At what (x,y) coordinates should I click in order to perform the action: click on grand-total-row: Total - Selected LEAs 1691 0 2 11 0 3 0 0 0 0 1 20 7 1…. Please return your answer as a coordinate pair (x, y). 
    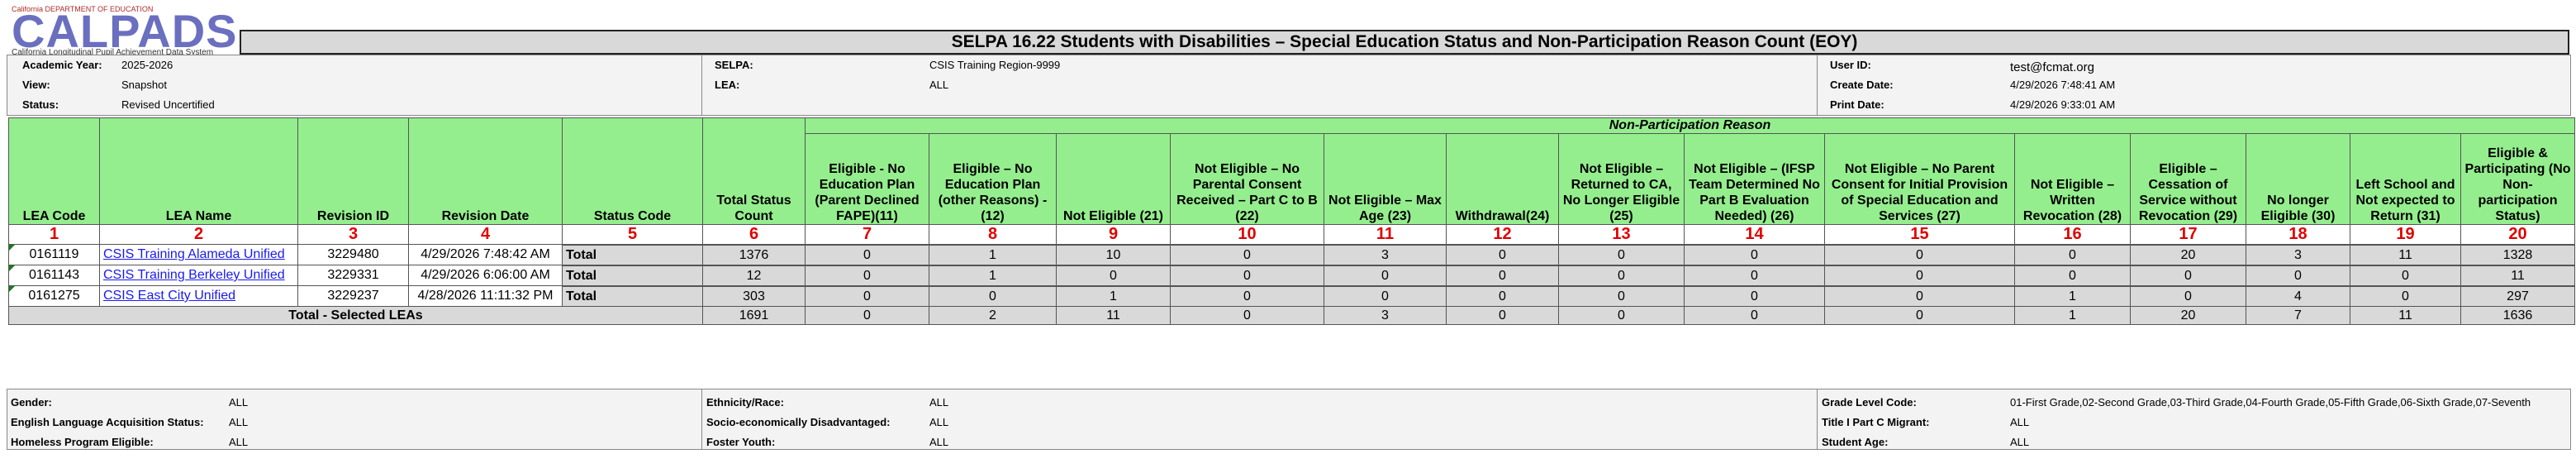
    Looking at the image, I should click on (1292, 315).